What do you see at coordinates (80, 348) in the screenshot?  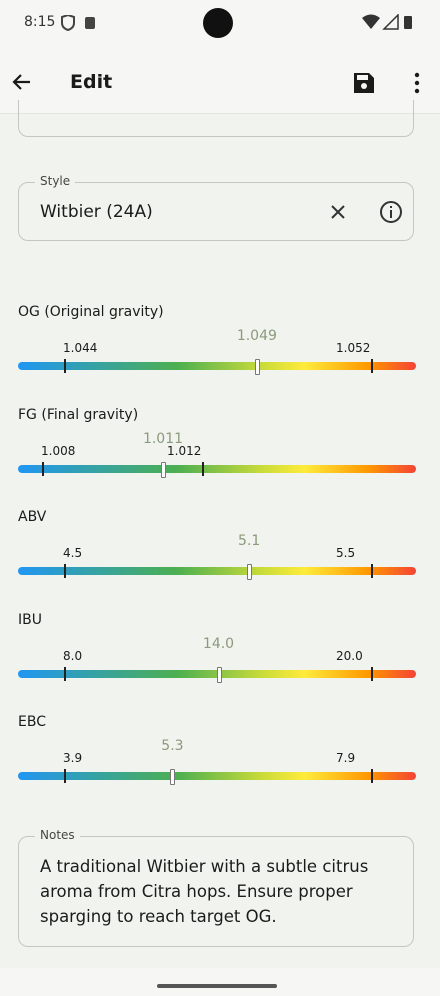 I see `min-label: 1.044` at bounding box center [80, 348].